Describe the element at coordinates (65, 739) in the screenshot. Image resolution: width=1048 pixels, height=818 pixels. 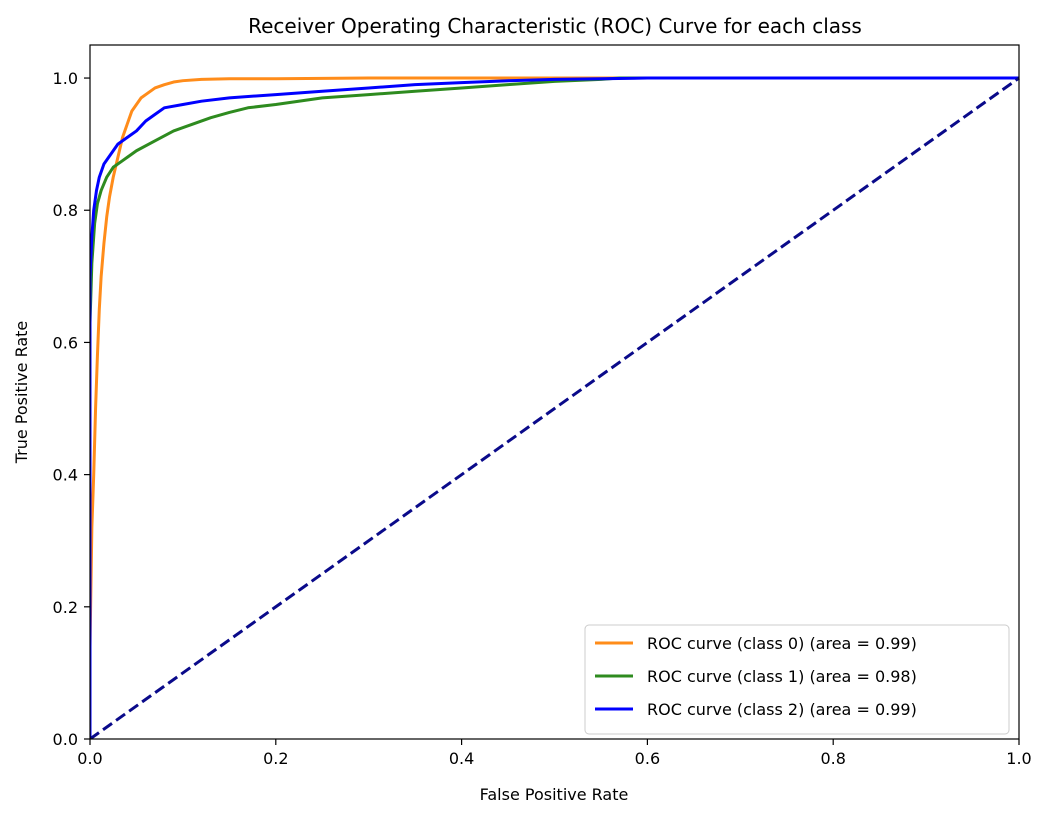
I see `y-tick-label: 0.0` at that location.